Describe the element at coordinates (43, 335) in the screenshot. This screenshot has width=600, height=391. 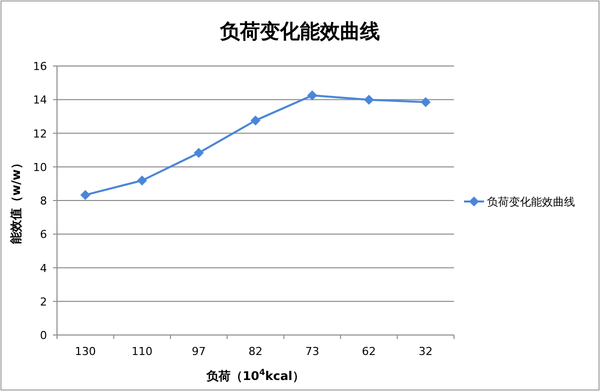
I see `y-tick-label: 0` at that location.